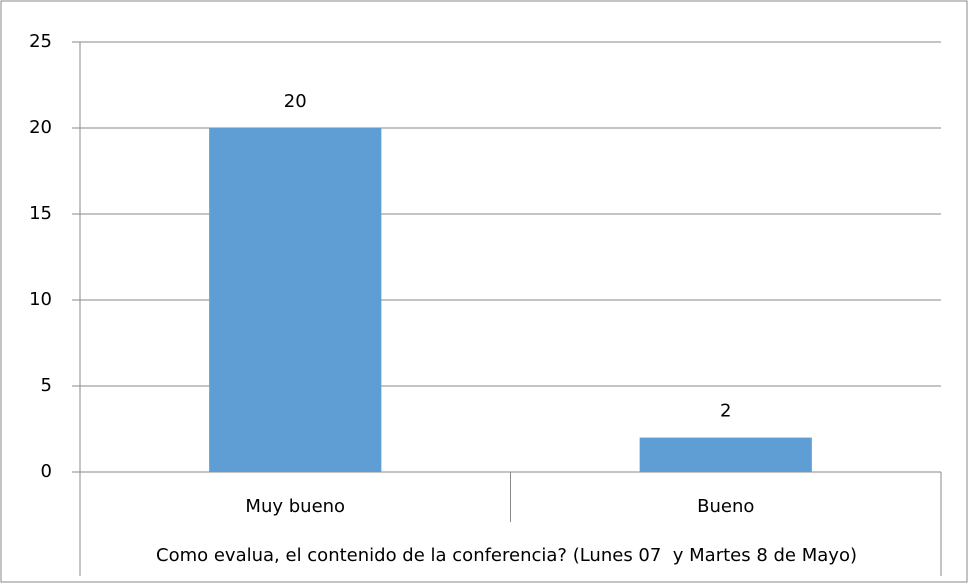  Describe the element at coordinates (40, 299) in the screenshot. I see `y-tick-label: 10` at that location.